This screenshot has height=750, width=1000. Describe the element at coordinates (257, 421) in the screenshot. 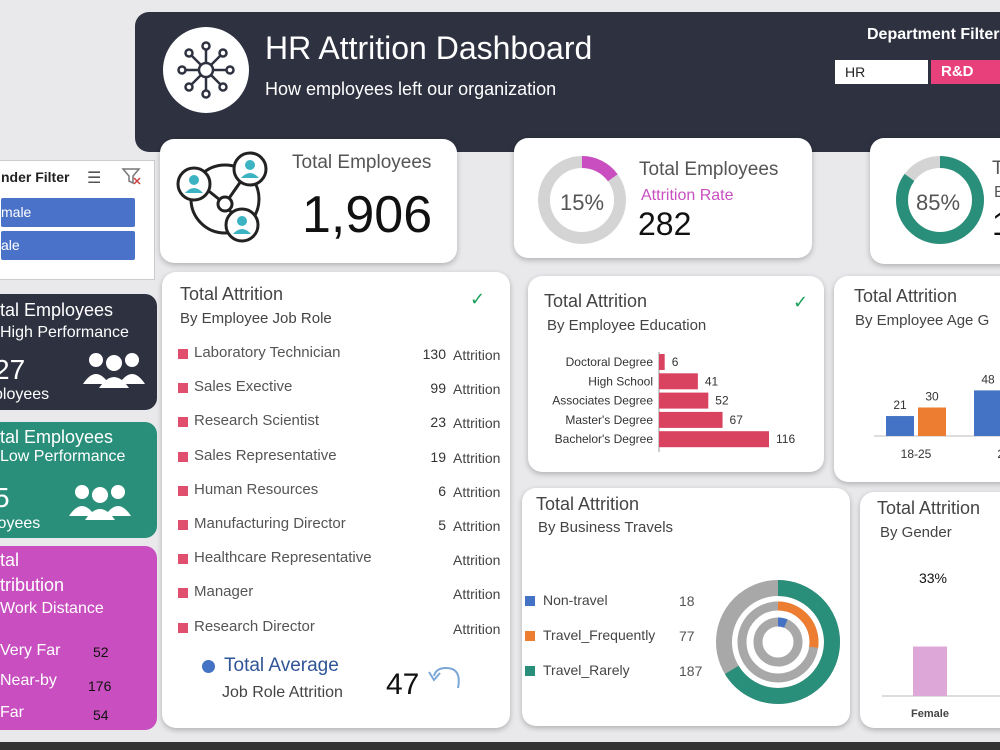

I see `job-role-name: Research Scientist` at that location.